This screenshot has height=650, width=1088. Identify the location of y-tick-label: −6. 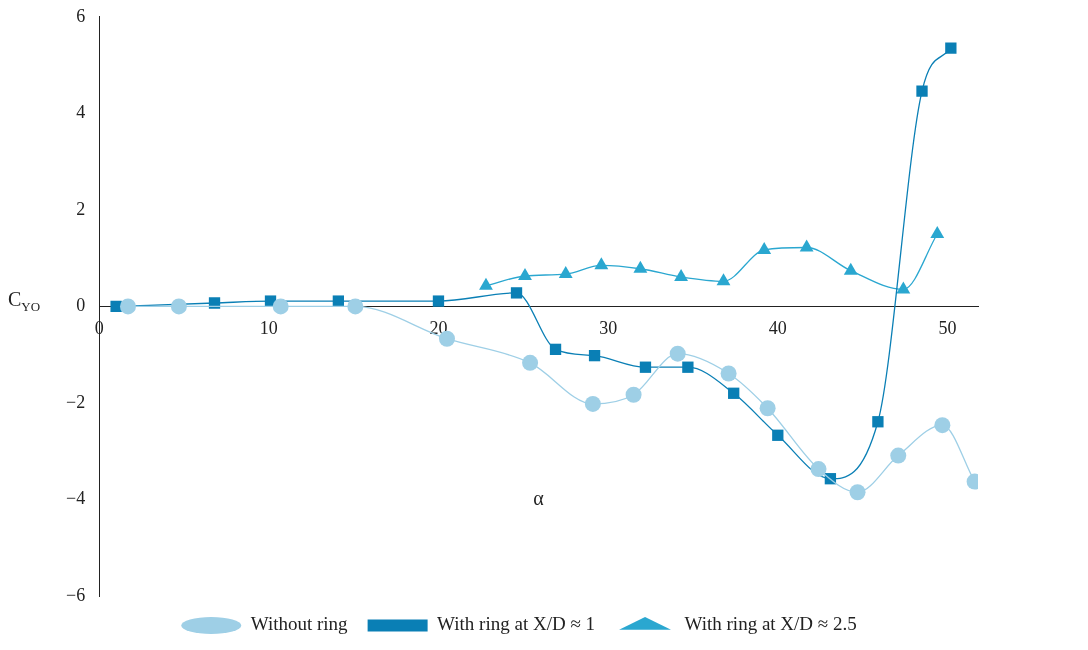
(76, 594).